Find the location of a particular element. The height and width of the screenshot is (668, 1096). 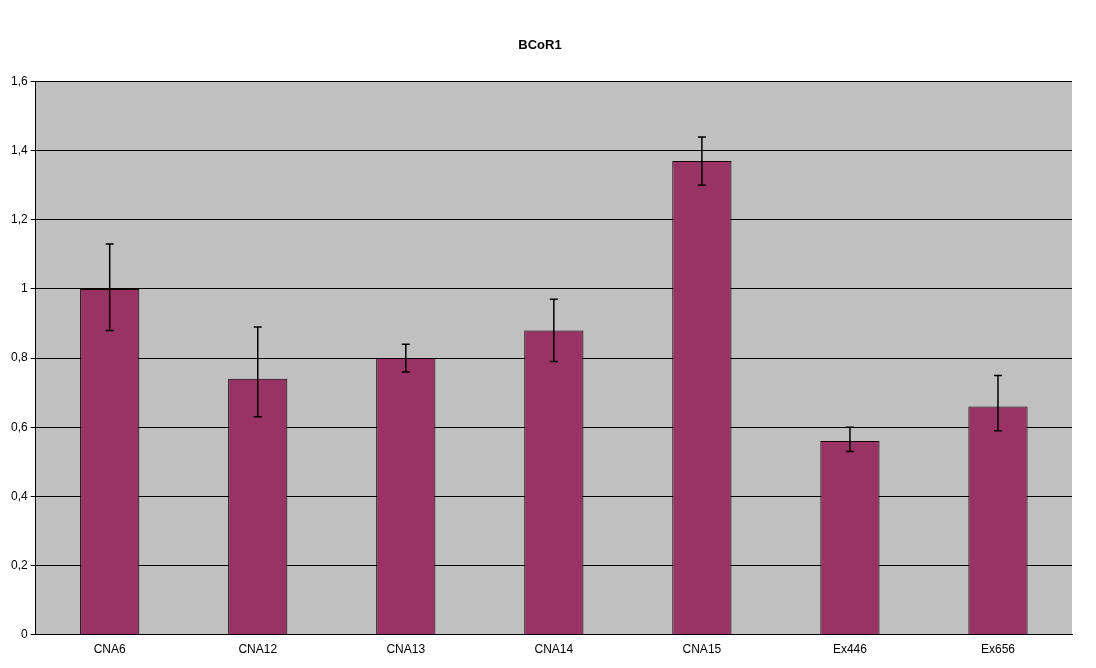

y-tick-label: 0 is located at coordinates (24, 633).